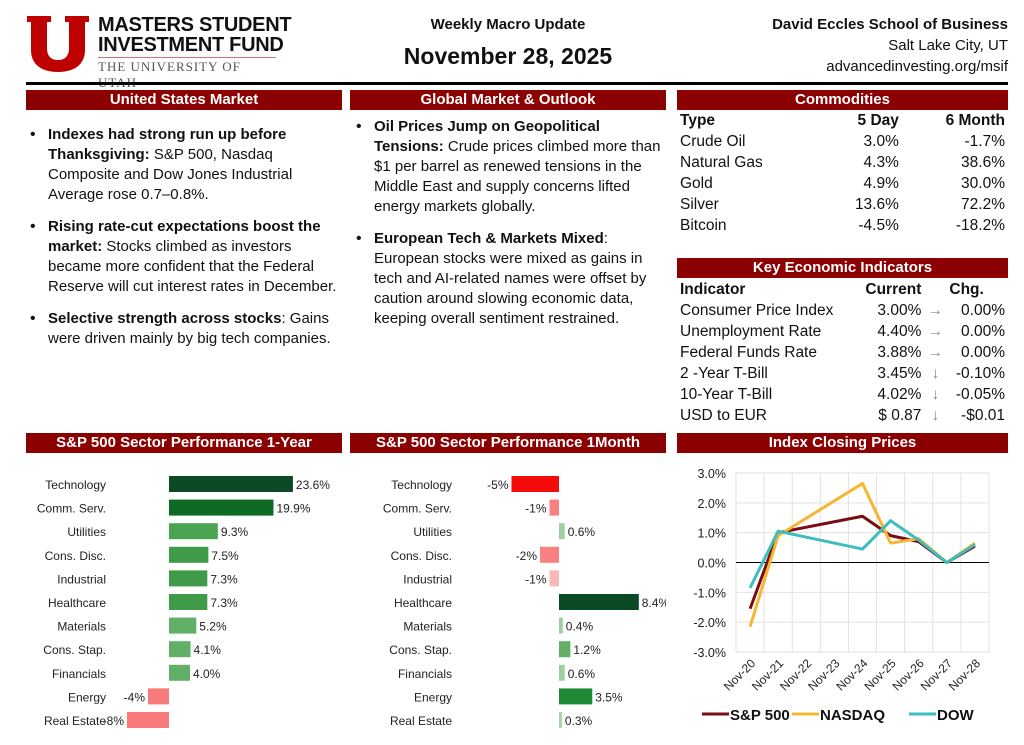 The height and width of the screenshot is (745, 1024). What do you see at coordinates (935, 352) in the screenshot?
I see `arrow-right-icon: →` at bounding box center [935, 352].